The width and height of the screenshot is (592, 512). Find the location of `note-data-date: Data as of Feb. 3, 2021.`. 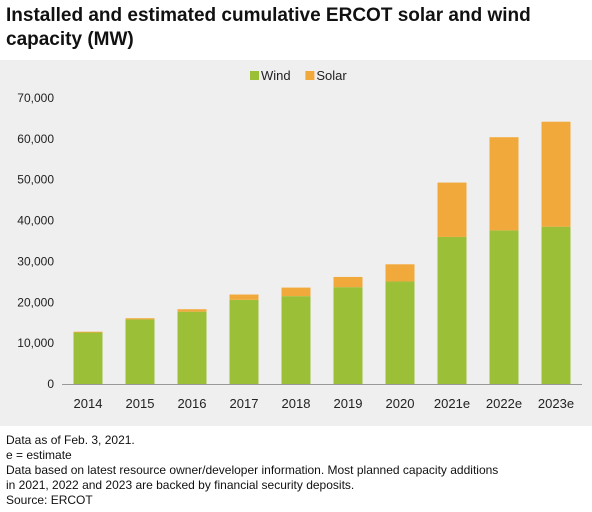

note-data-date: Data as of Feb. 3, 2021. is located at coordinates (70, 440).